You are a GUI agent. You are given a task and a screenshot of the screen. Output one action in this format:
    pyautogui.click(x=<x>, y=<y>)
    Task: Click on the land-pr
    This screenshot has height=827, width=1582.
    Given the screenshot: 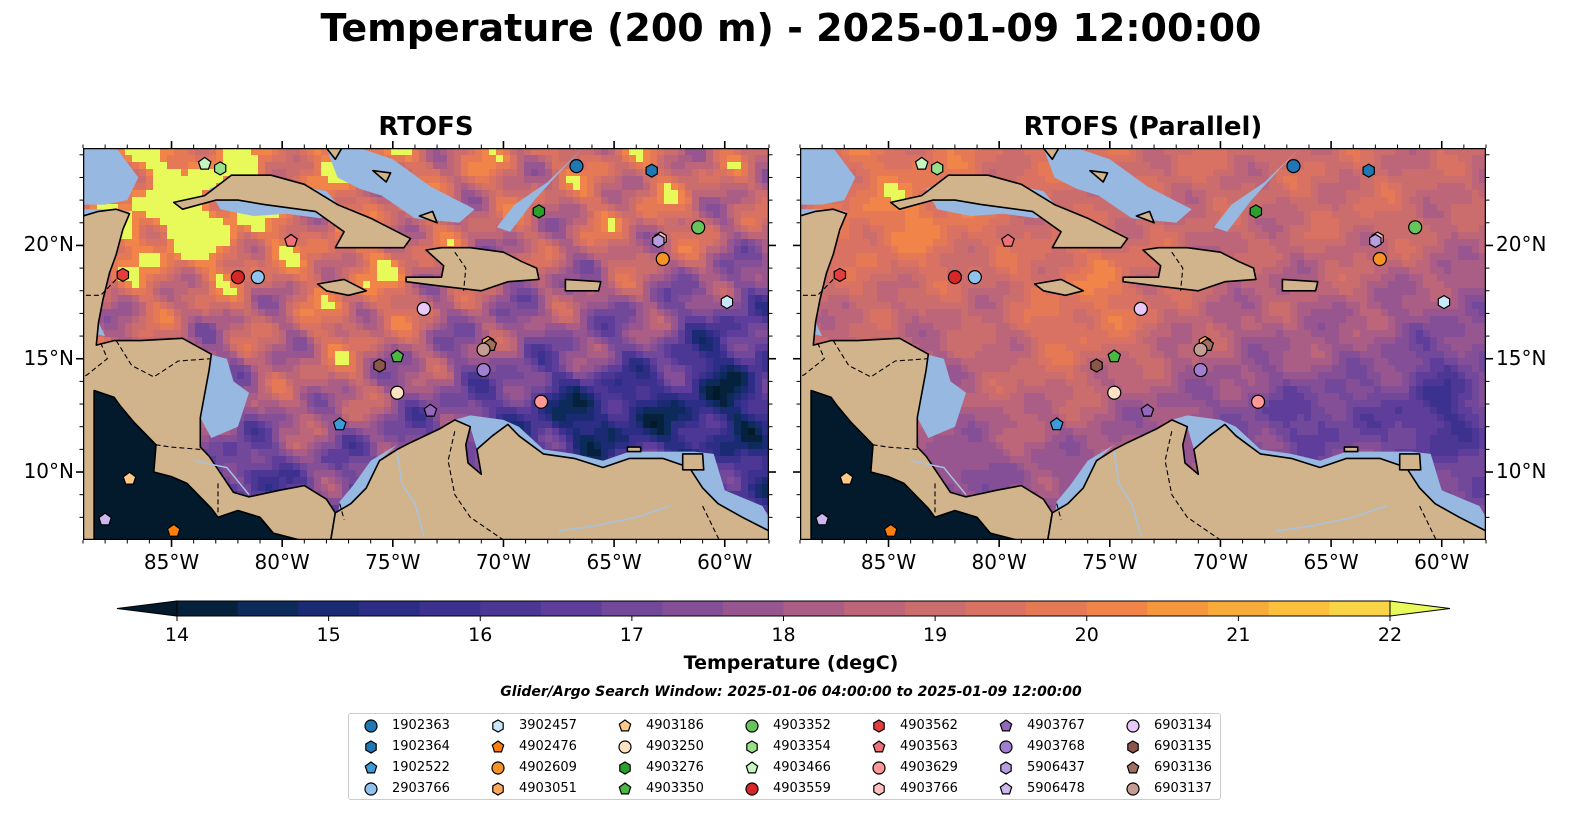 What is the action you would take?
    pyautogui.click(x=1300, y=285)
    